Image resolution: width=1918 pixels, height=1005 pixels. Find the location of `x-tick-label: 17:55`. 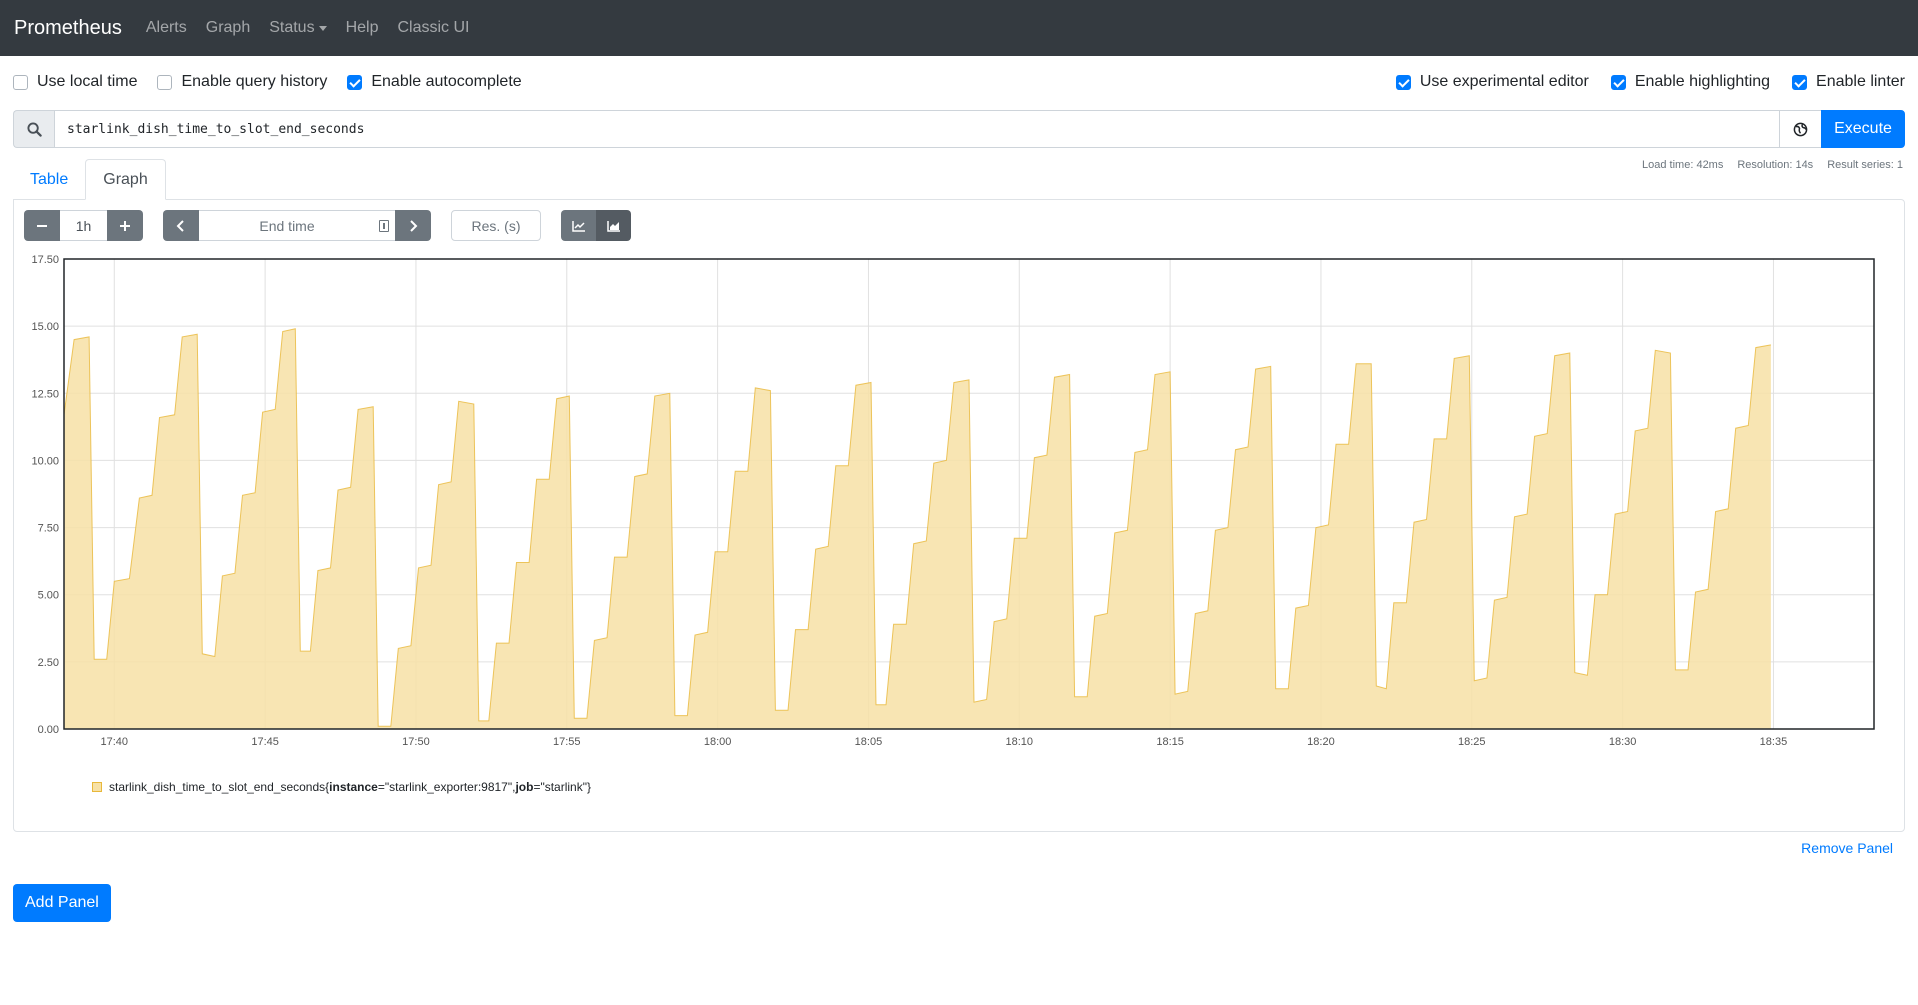

x-tick-label: 17:55 is located at coordinates (567, 742).